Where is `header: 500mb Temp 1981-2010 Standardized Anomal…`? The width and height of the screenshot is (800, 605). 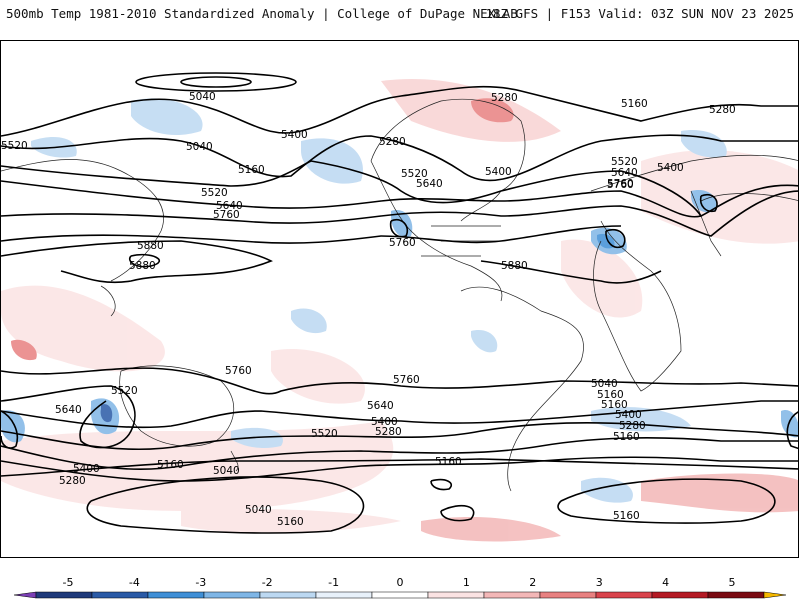 header: 500mb Temp 1981-2010 Standardized Anomal… is located at coordinates (400, 13).